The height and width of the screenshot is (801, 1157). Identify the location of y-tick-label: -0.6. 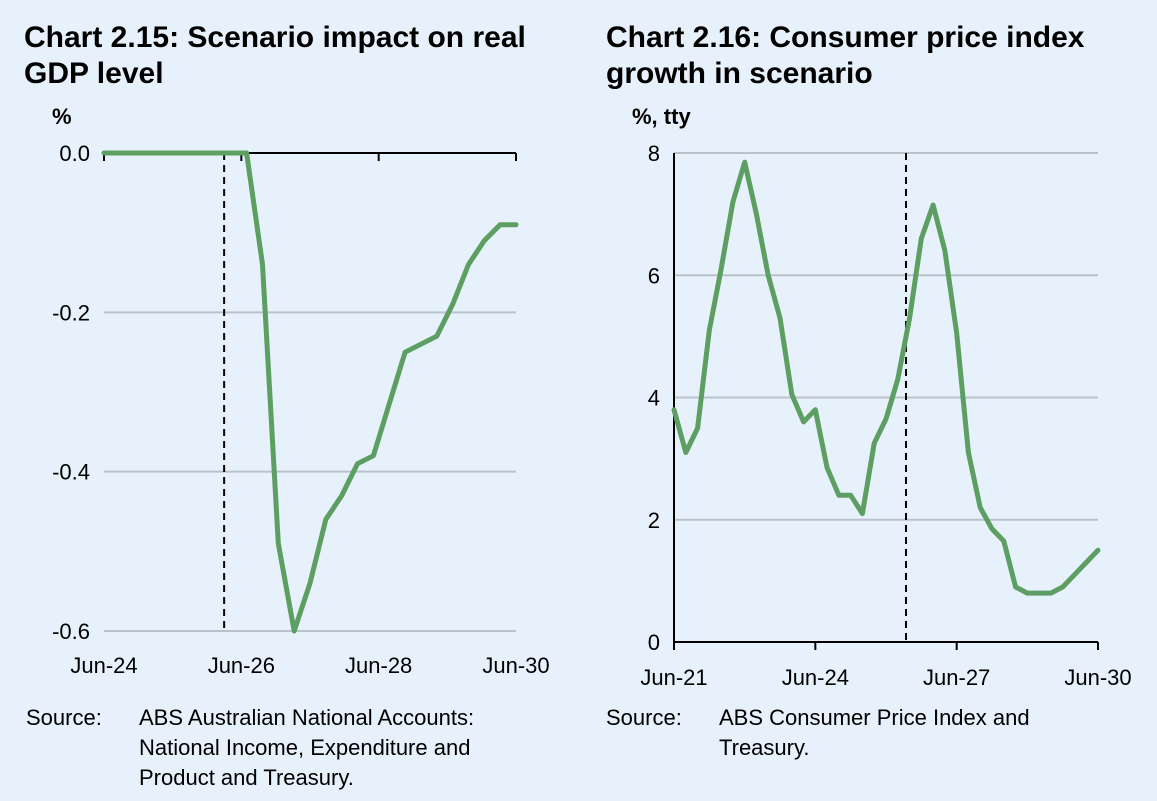
(71, 631).